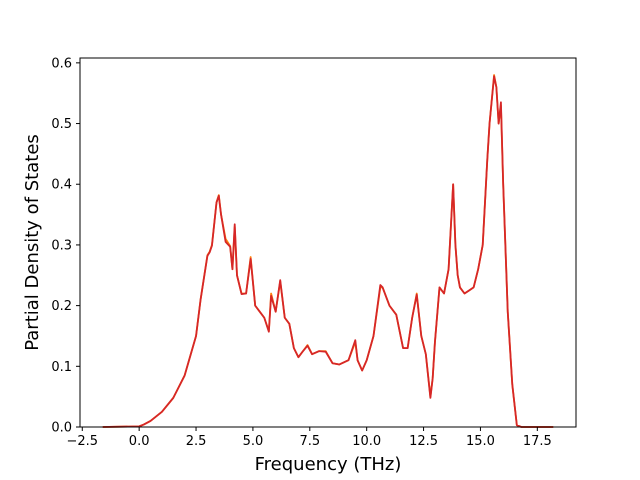 The height and width of the screenshot is (480, 640). Describe the element at coordinates (61, 63) in the screenshot. I see `y-tick-label: 0.6` at that location.